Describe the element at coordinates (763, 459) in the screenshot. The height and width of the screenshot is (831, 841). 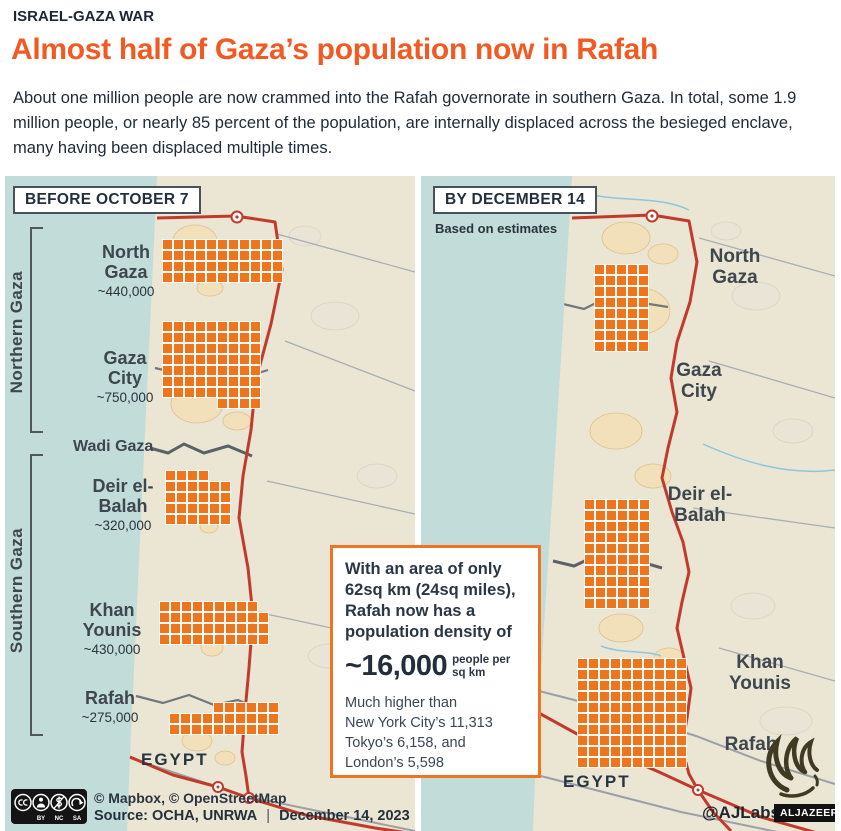
I see `roads` at that location.